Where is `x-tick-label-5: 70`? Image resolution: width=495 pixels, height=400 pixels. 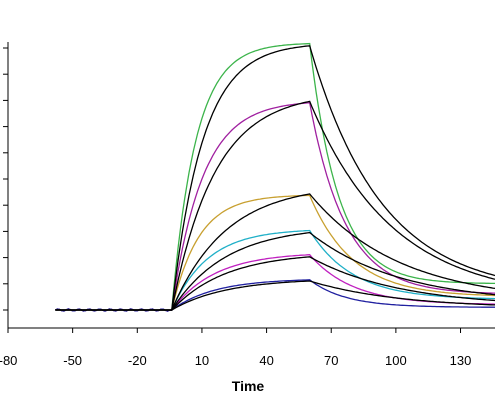 x-tick-label-5: 70 is located at coordinates (331, 360).